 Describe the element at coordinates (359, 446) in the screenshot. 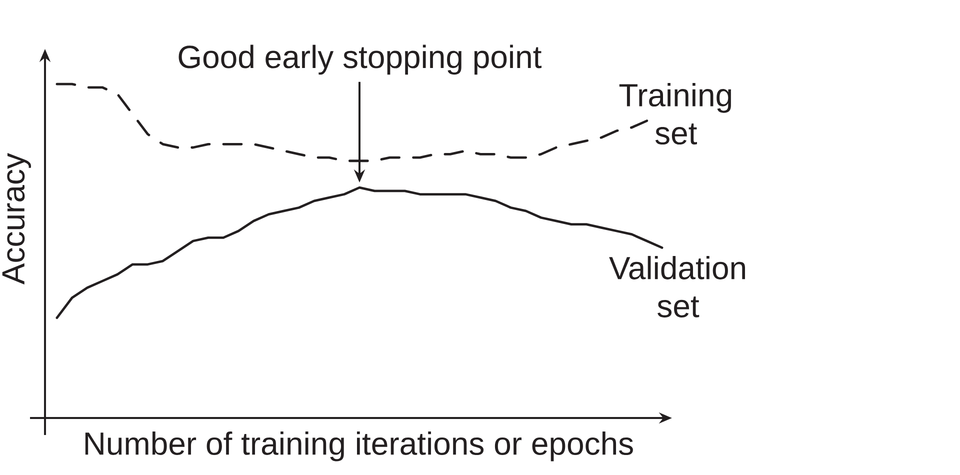

I see `x-axis-title: Number of training iterations or epochs` at that location.